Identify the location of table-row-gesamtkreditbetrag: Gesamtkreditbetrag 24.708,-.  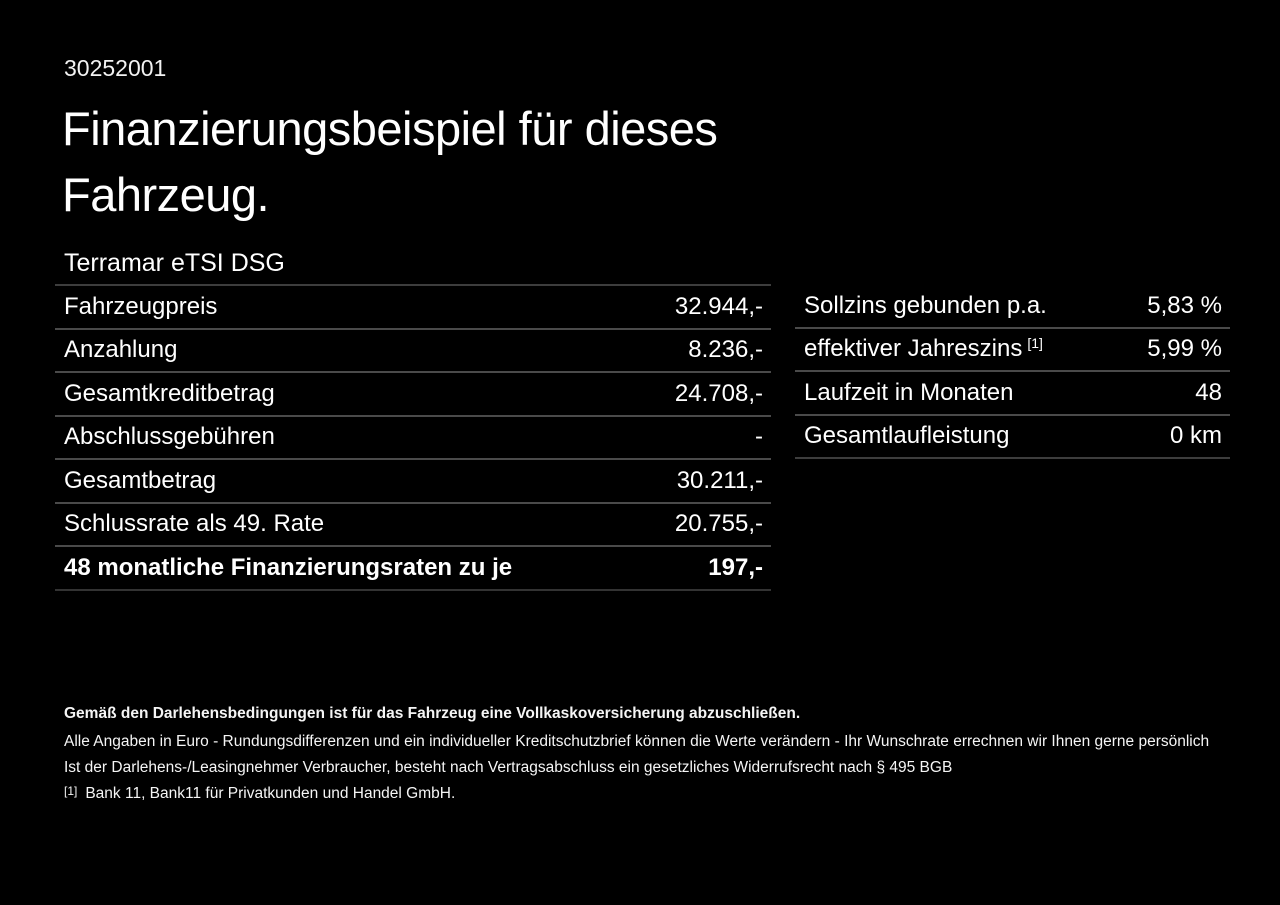
(413, 395).